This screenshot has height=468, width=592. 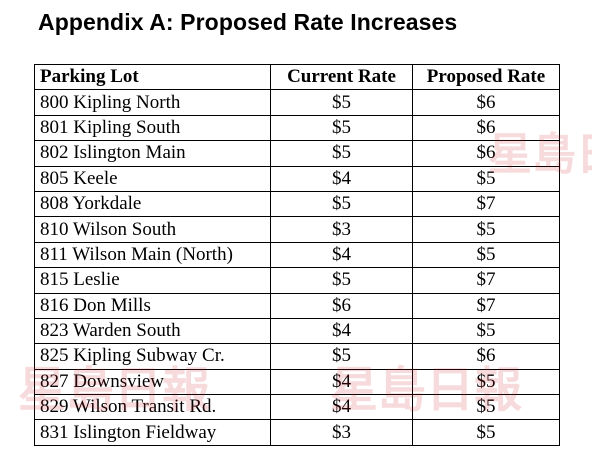 What do you see at coordinates (341, 77) in the screenshot?
I see `header-current-rate: Current Rate` at bounding box center [341, 77].